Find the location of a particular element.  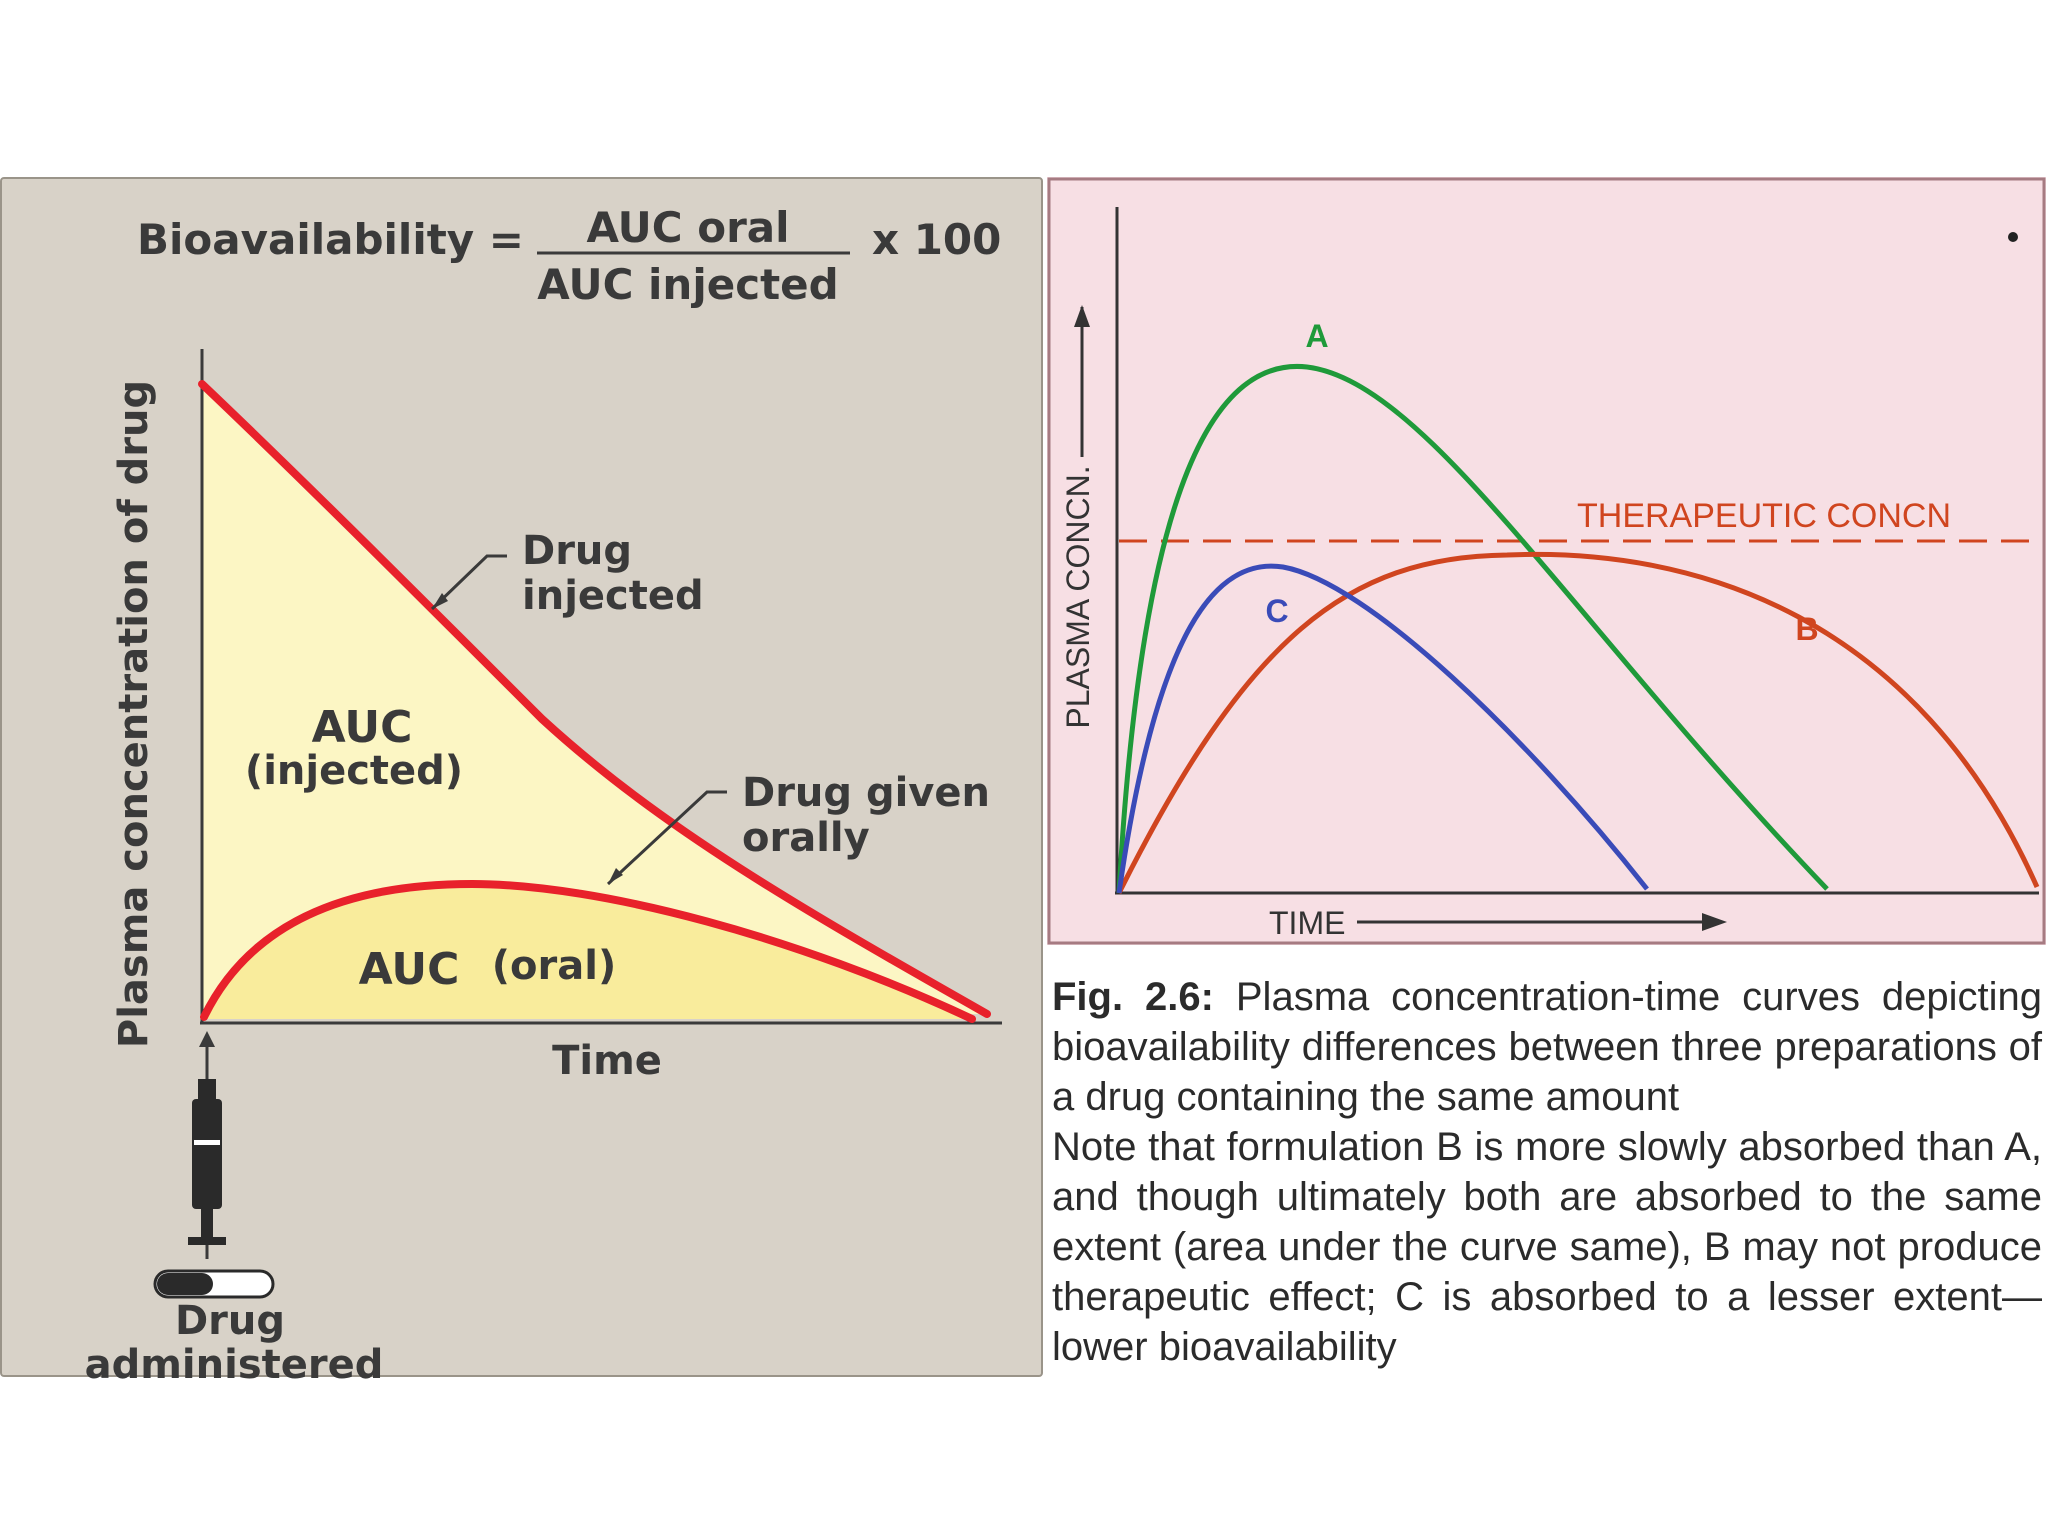

label-injected-line2: injected is located at coordinates (613, 596).